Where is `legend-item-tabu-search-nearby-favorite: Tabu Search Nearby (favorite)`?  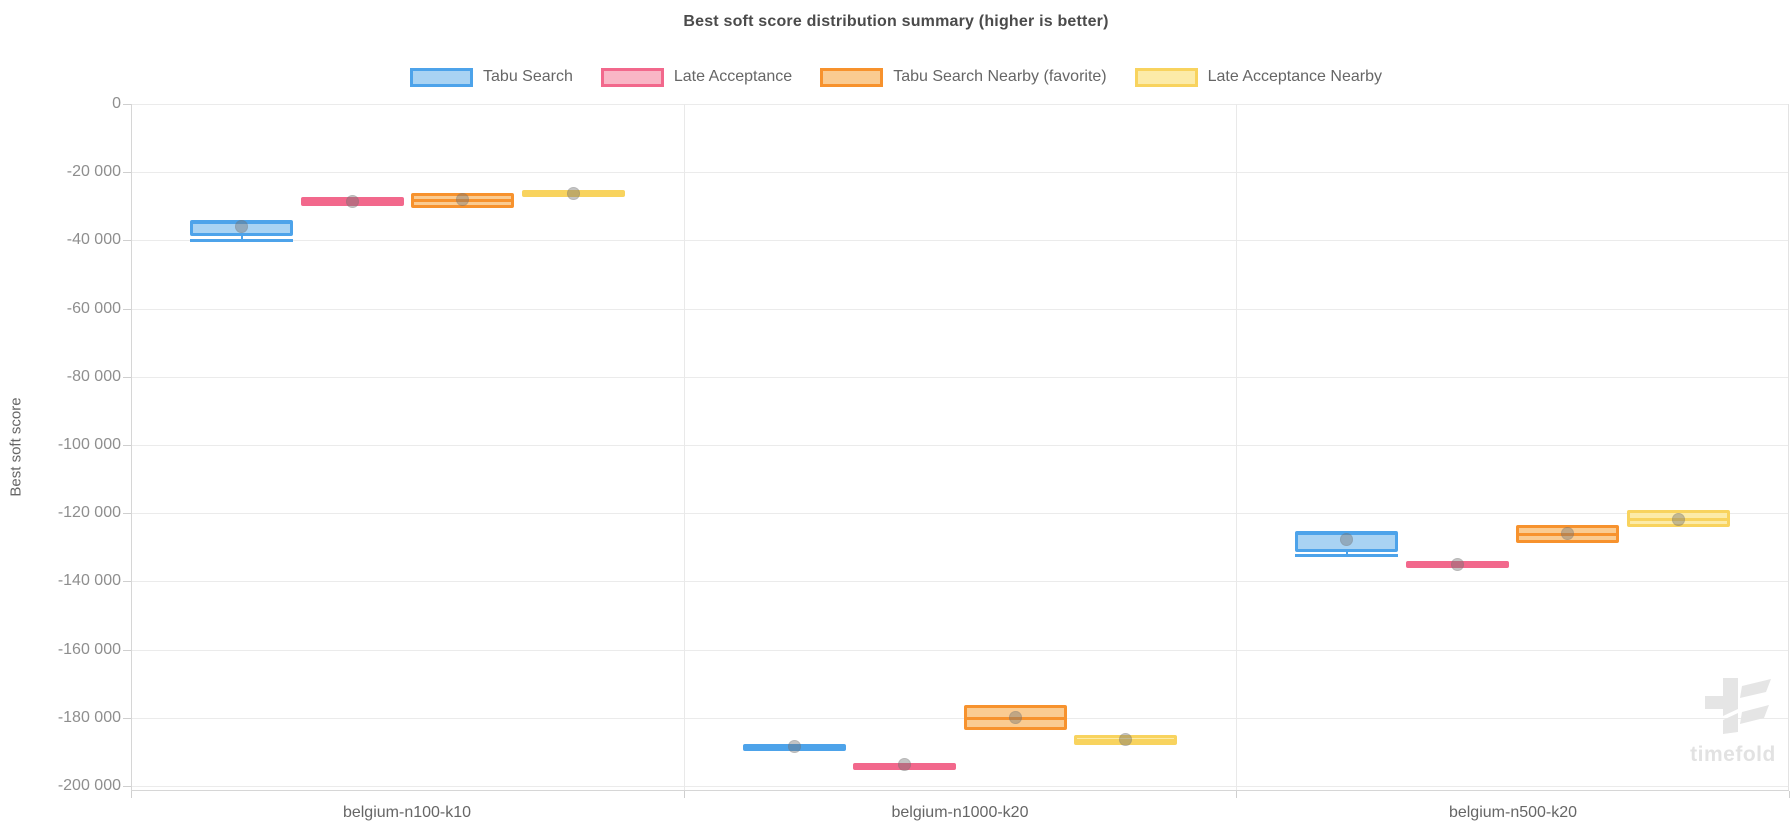 legend-item-tabu-search-nearby-favorite: Tabu Search Nearby (favorite) is located at coordinates (963, 77).